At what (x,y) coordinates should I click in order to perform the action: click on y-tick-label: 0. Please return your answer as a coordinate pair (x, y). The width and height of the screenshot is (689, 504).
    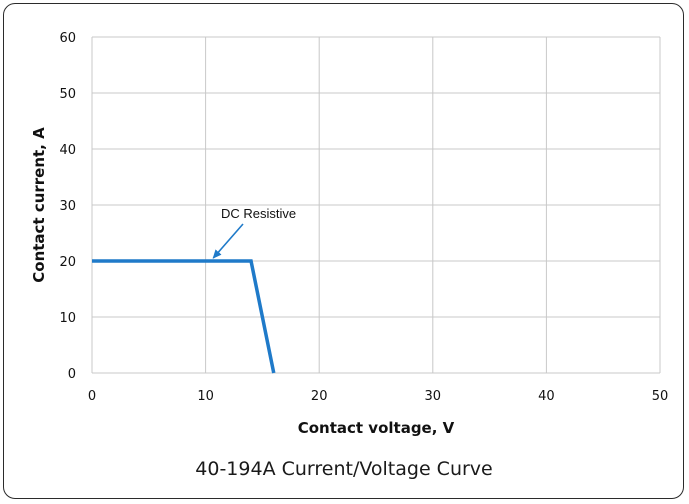
    Looking at the image, I should click on (72, 374).